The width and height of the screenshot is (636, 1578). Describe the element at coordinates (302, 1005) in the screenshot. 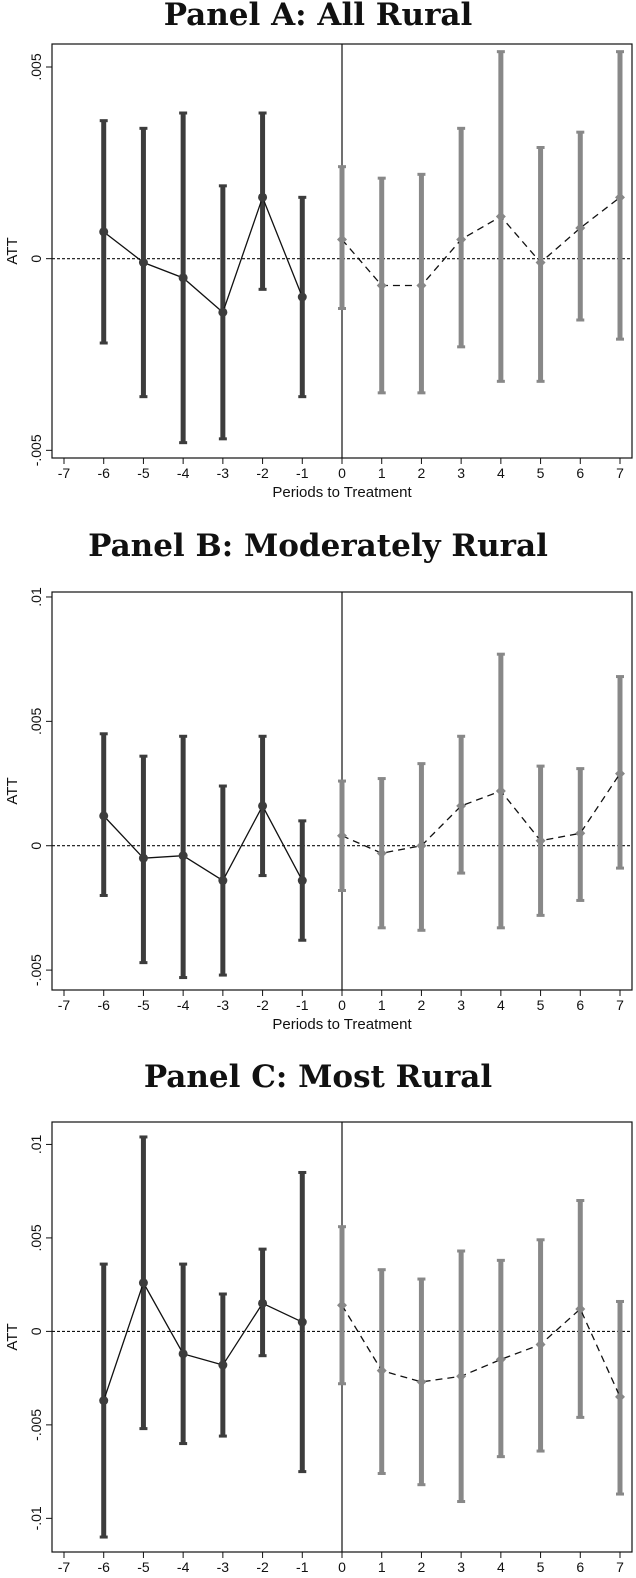

I see `panel-b-x-tick-label: -1` at that location.